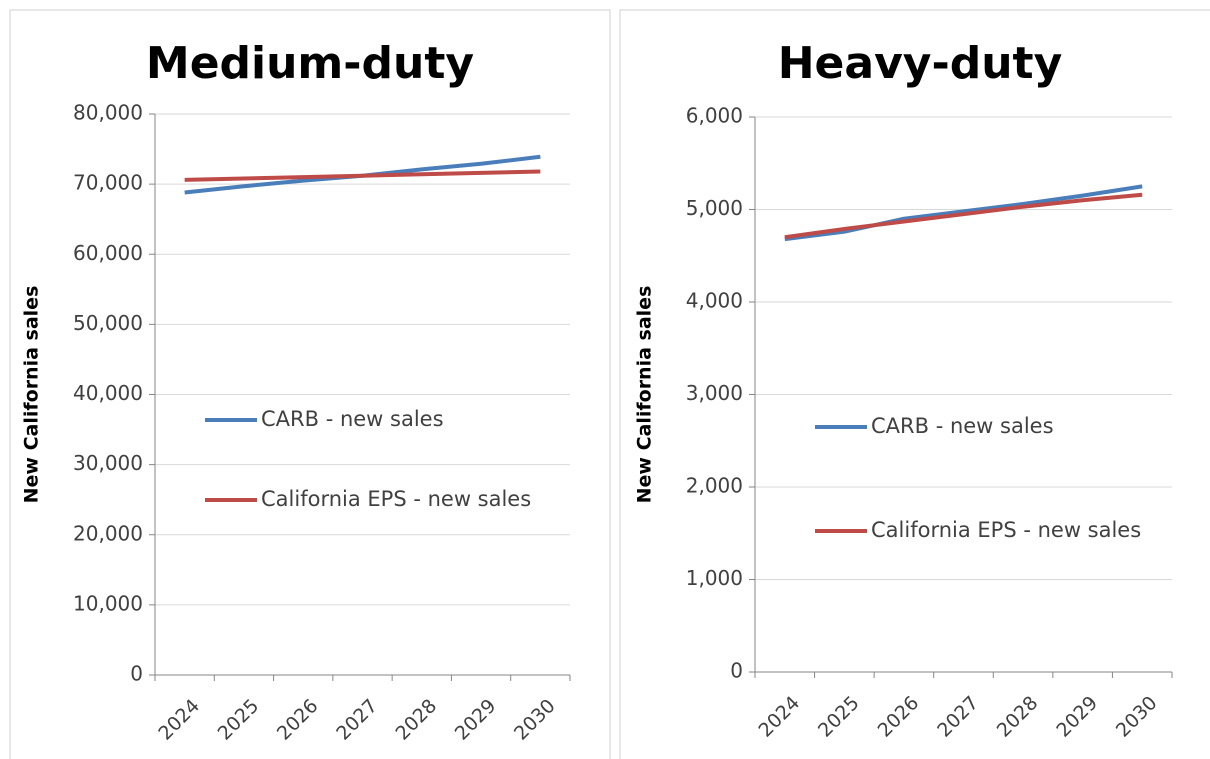  I want to click on y-tick-label: 1,000, so click(714, 578).